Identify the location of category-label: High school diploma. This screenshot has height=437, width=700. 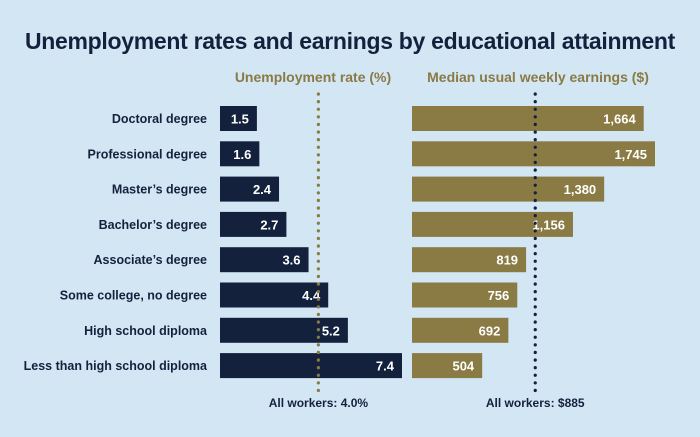
(146, 331).